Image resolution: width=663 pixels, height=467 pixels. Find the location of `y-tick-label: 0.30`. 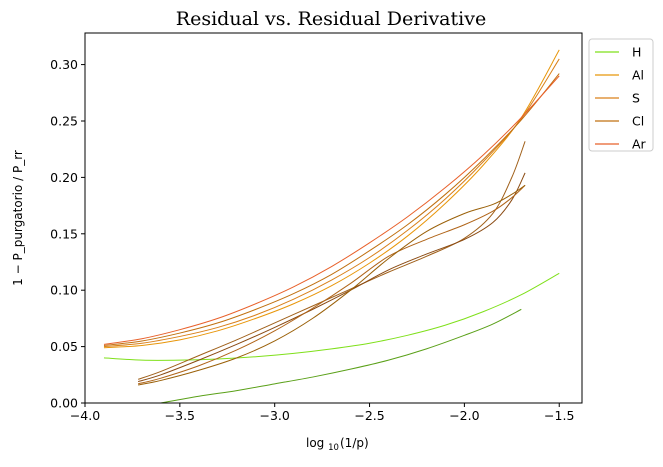

y-tick-label: 0.30 is located at coordinates (64, 64).